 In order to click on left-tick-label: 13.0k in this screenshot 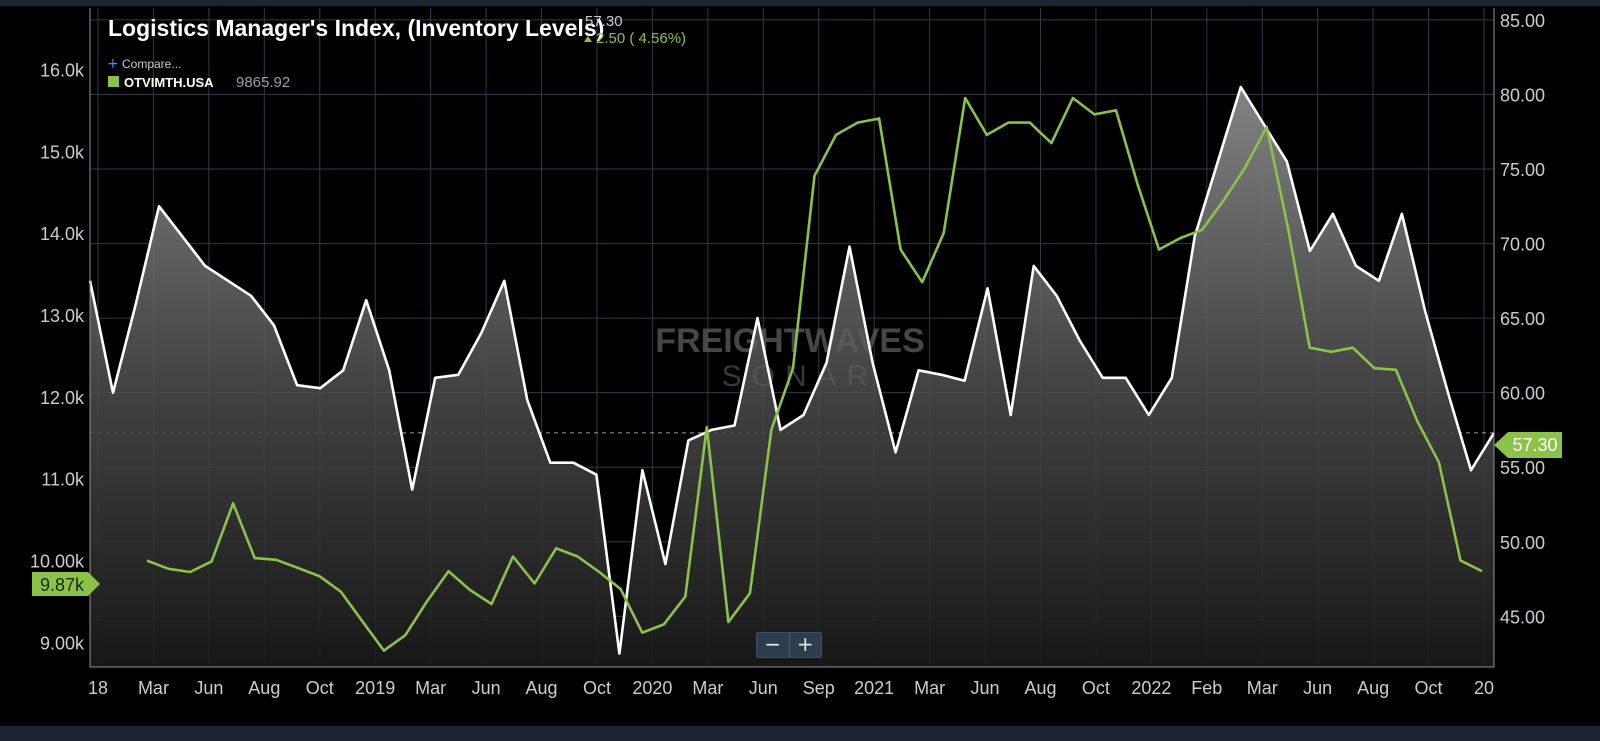, I will do `click(62, 316)`.